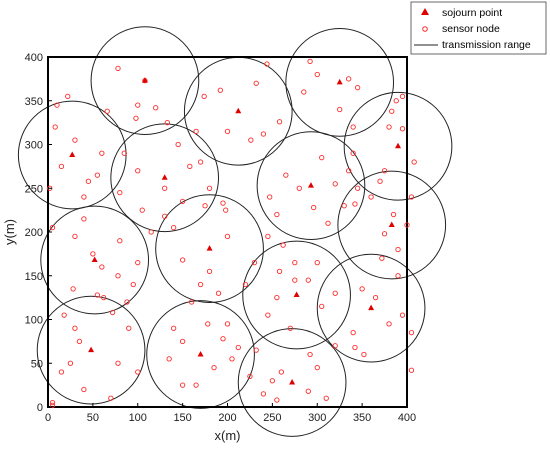 This screenshot has width=550, height=450. I want to click on legend-sensor-label: sensor node, so click(471, 29).